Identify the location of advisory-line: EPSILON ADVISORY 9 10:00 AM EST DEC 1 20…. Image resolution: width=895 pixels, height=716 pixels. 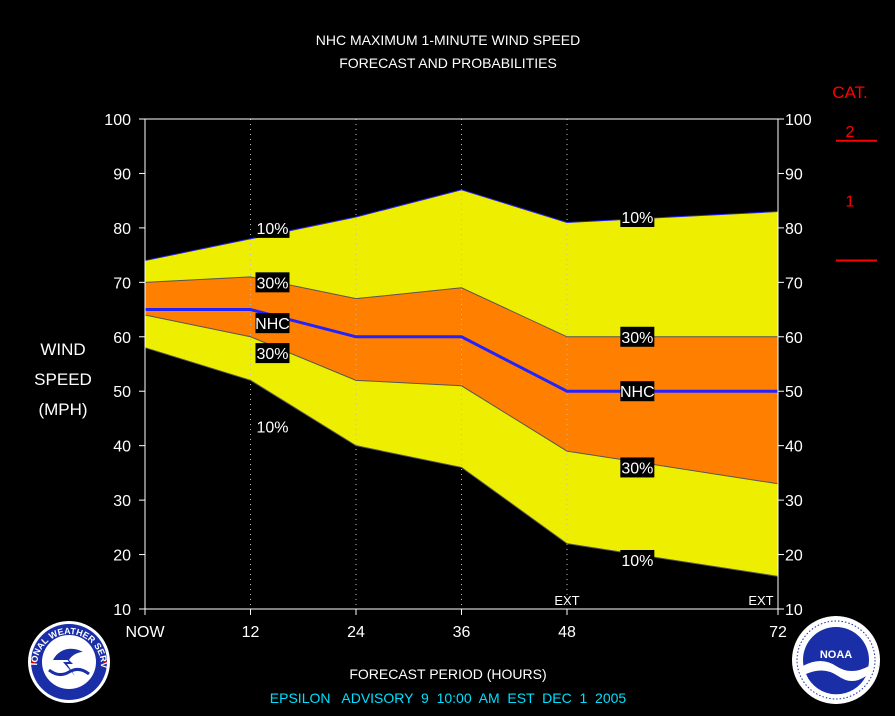
(448, 698).